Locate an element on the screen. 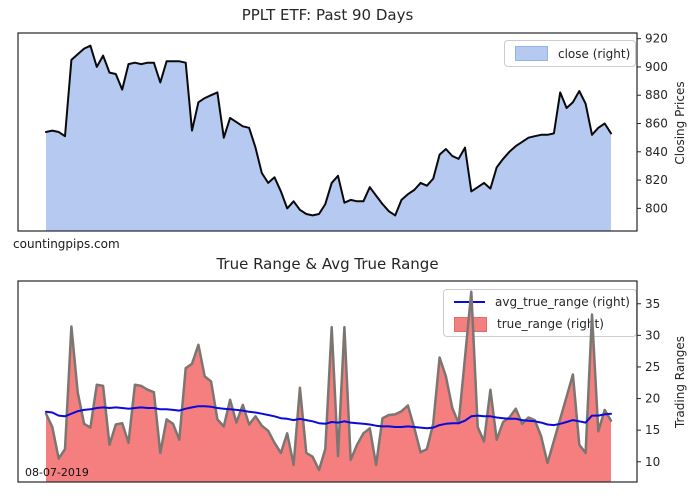  top-chart-legend: close (right) is located at coordinates (570, 53).